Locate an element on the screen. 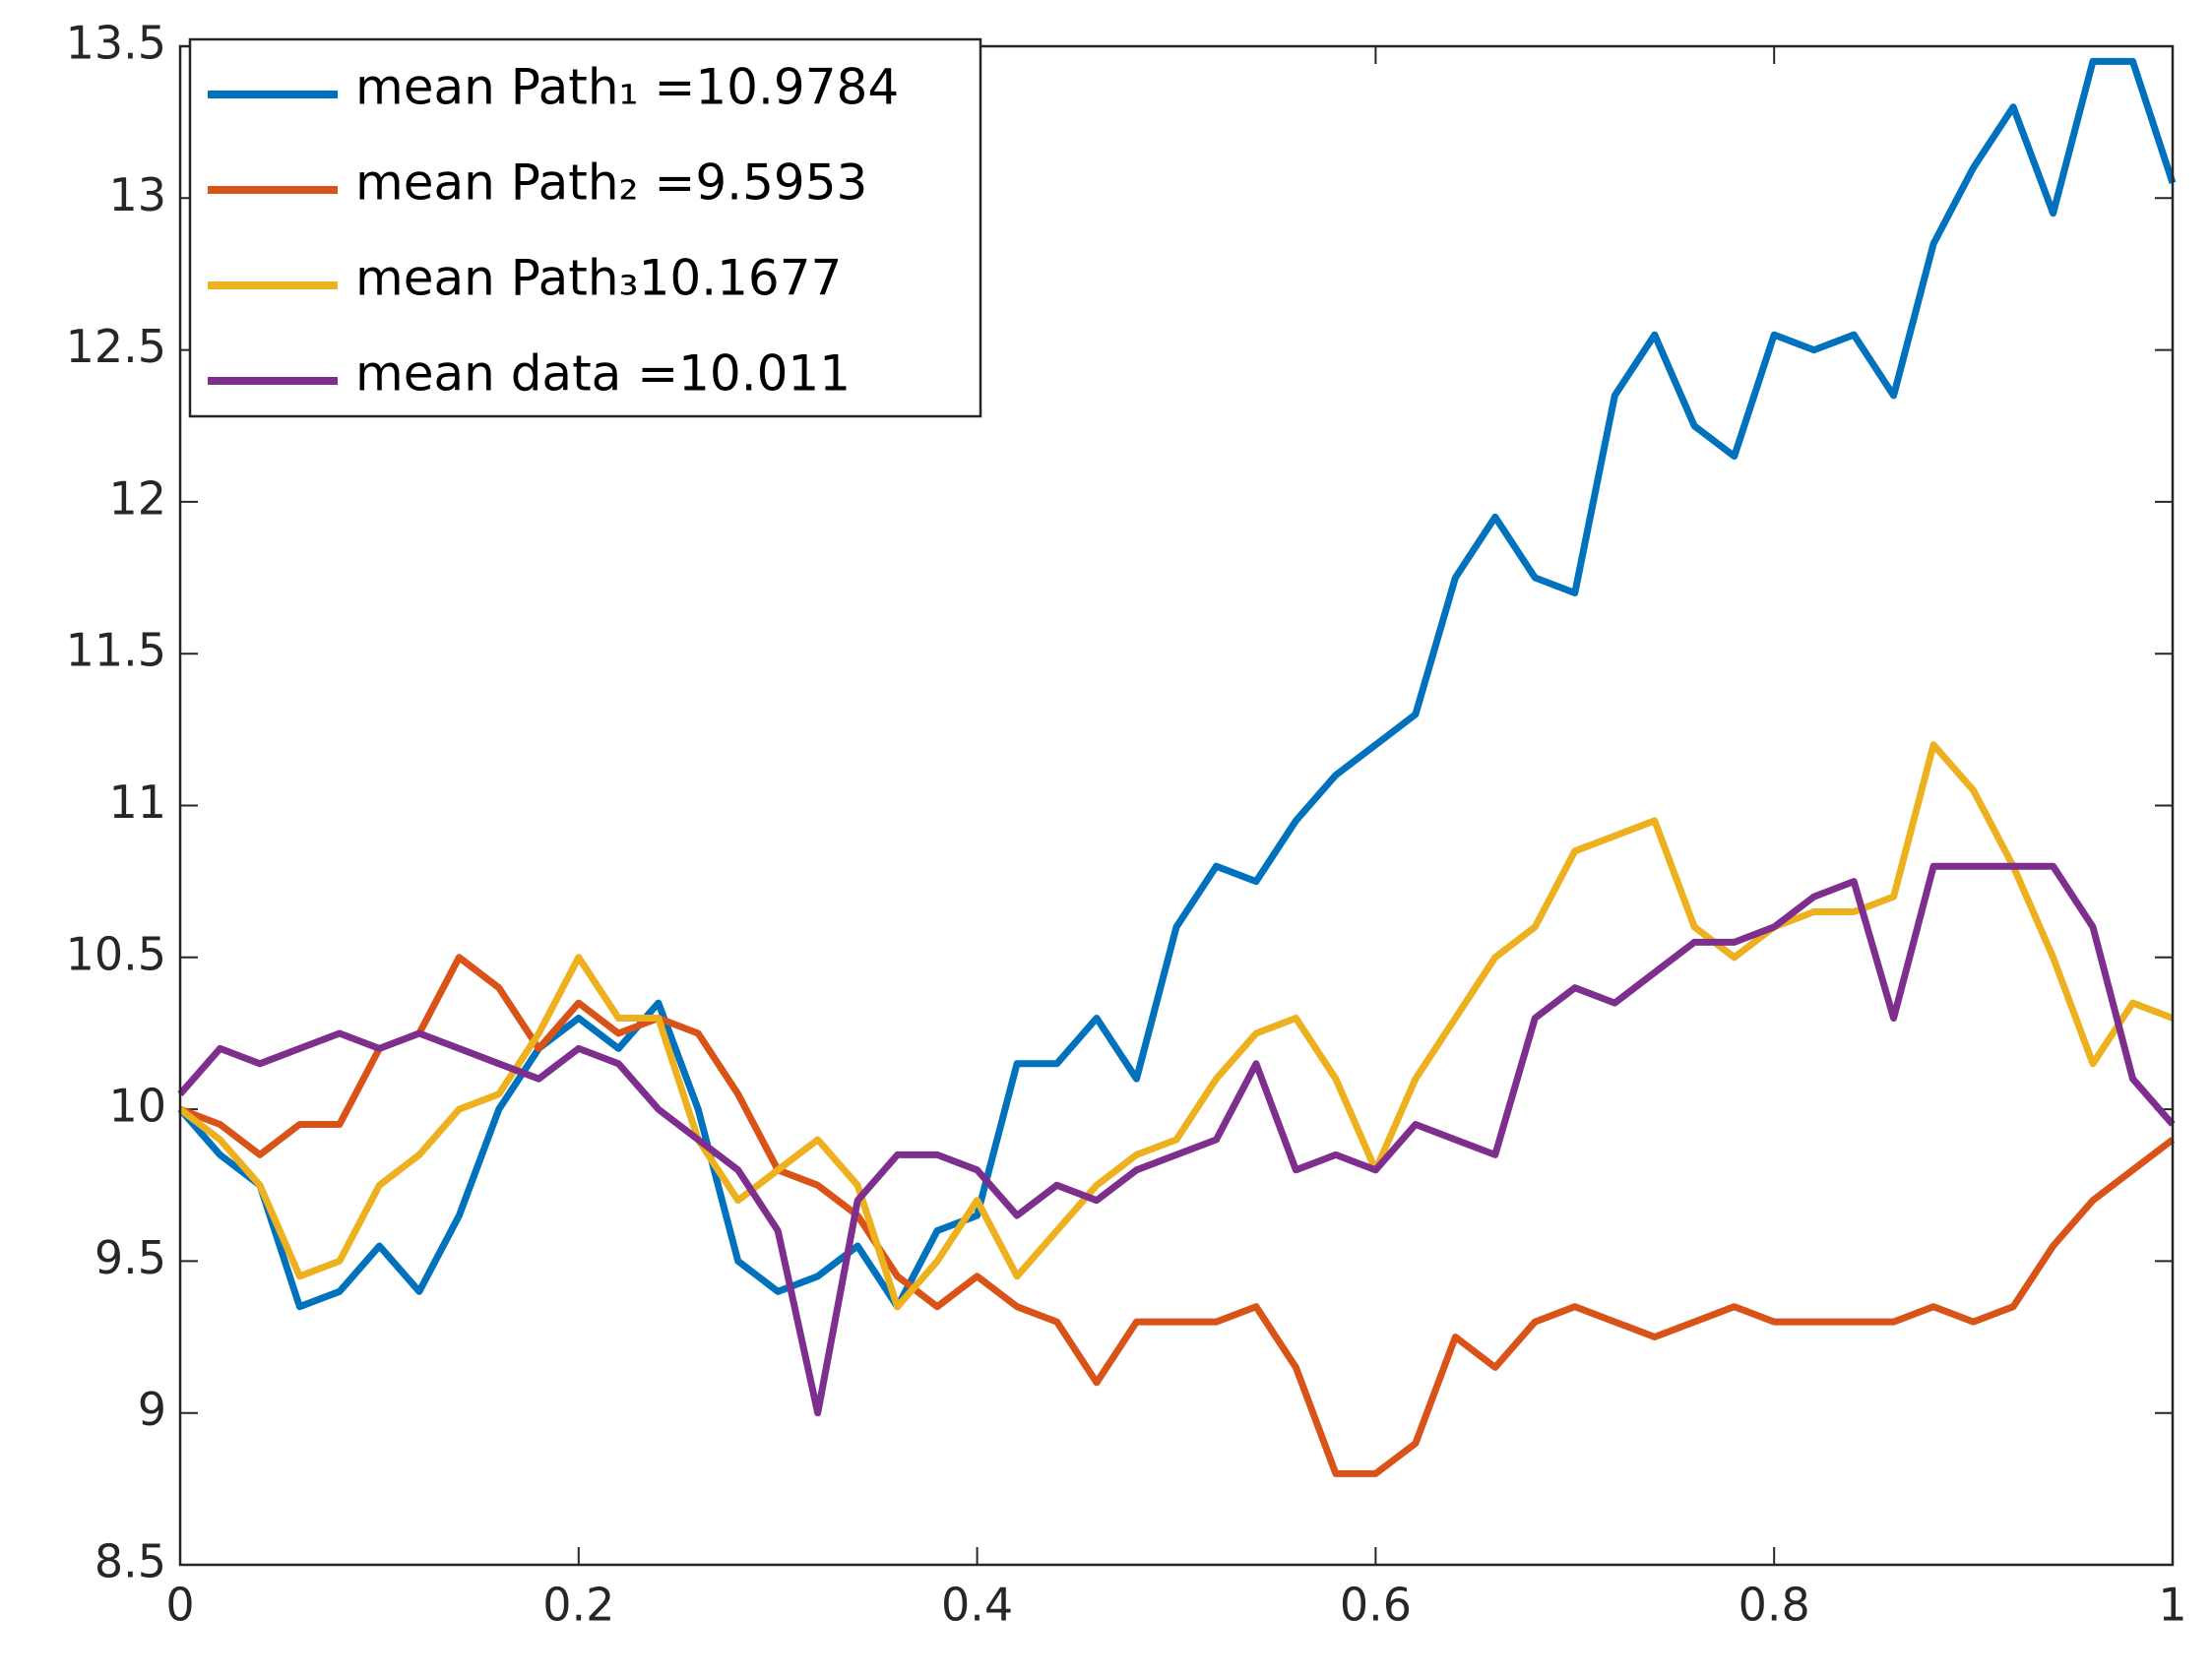 Image resolution: width=2212 pixels, height=1678 pixels. y-tick-label: 9.5 is located at coordinates (131, 1257).